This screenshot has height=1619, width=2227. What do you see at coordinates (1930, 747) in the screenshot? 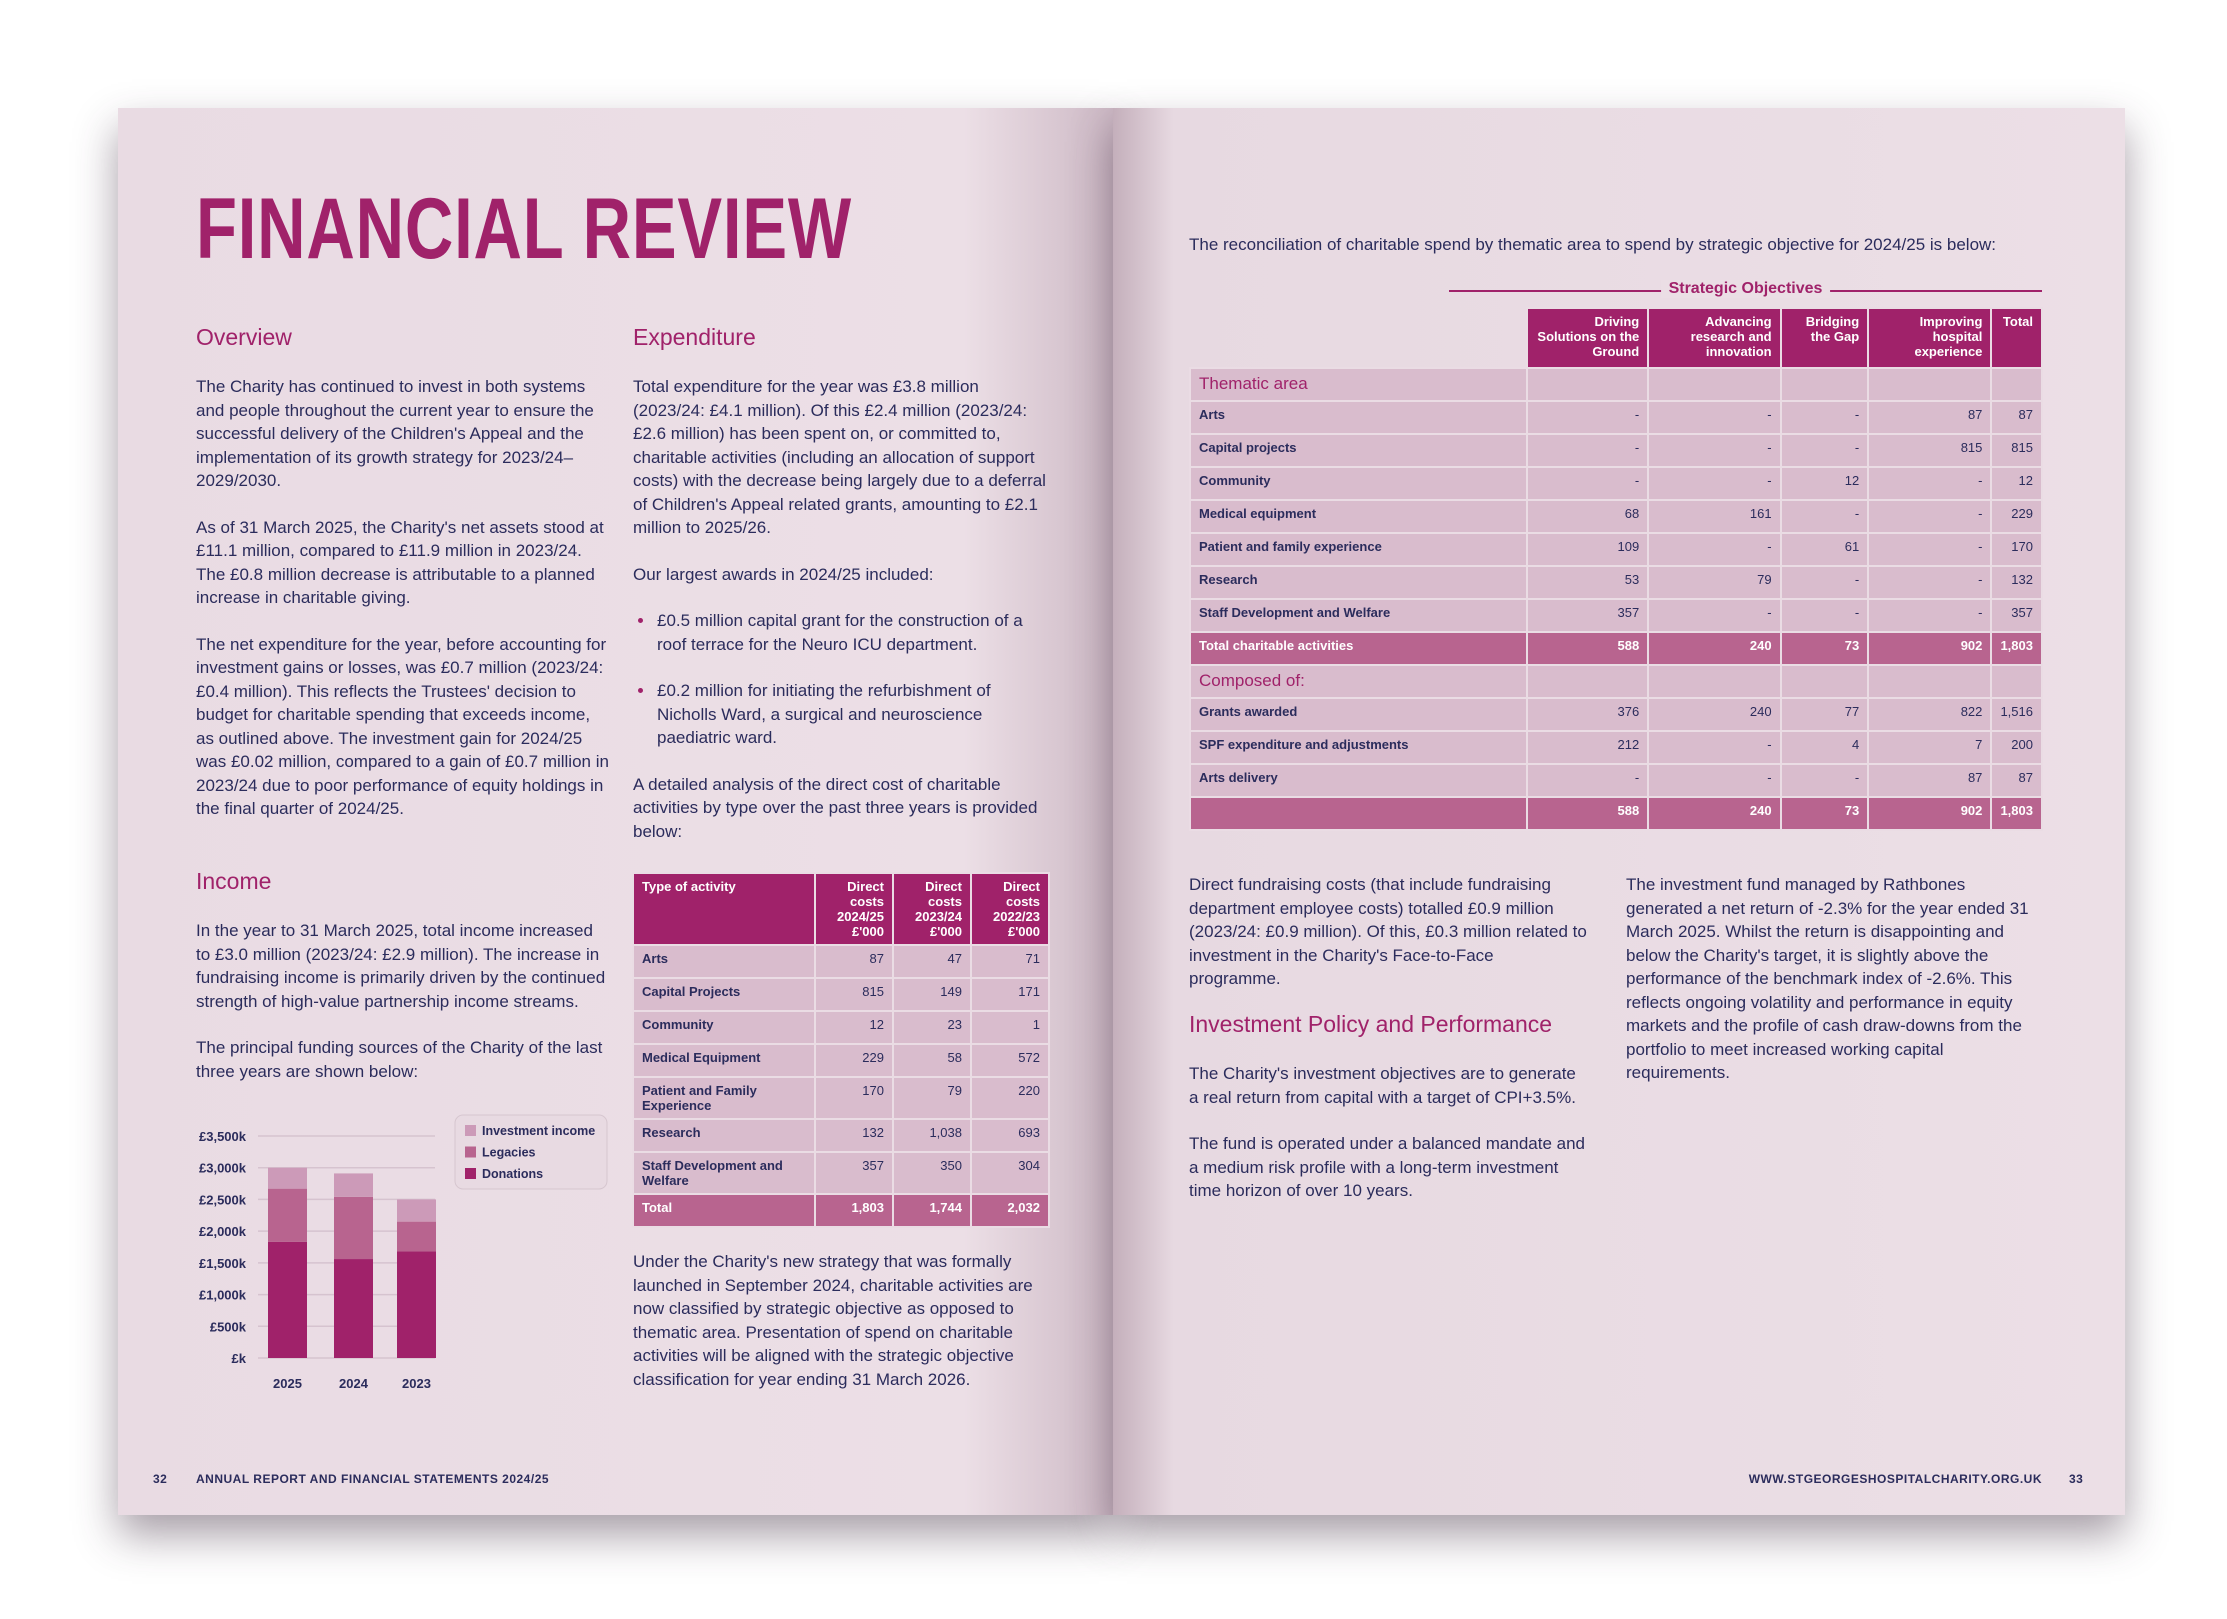
I see `table-cell: 7` at bounding box center [1930, 747].